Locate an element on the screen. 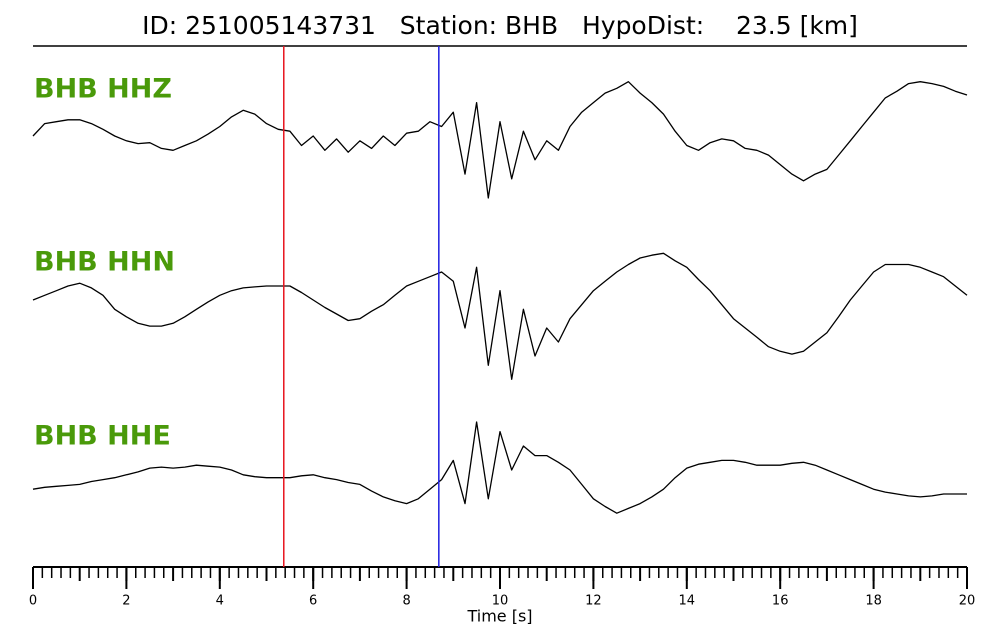 Image resolution: width=1000 pixels, height=640 pixels. trace-label: BHB HHZ is located at coordinates (103, 89).